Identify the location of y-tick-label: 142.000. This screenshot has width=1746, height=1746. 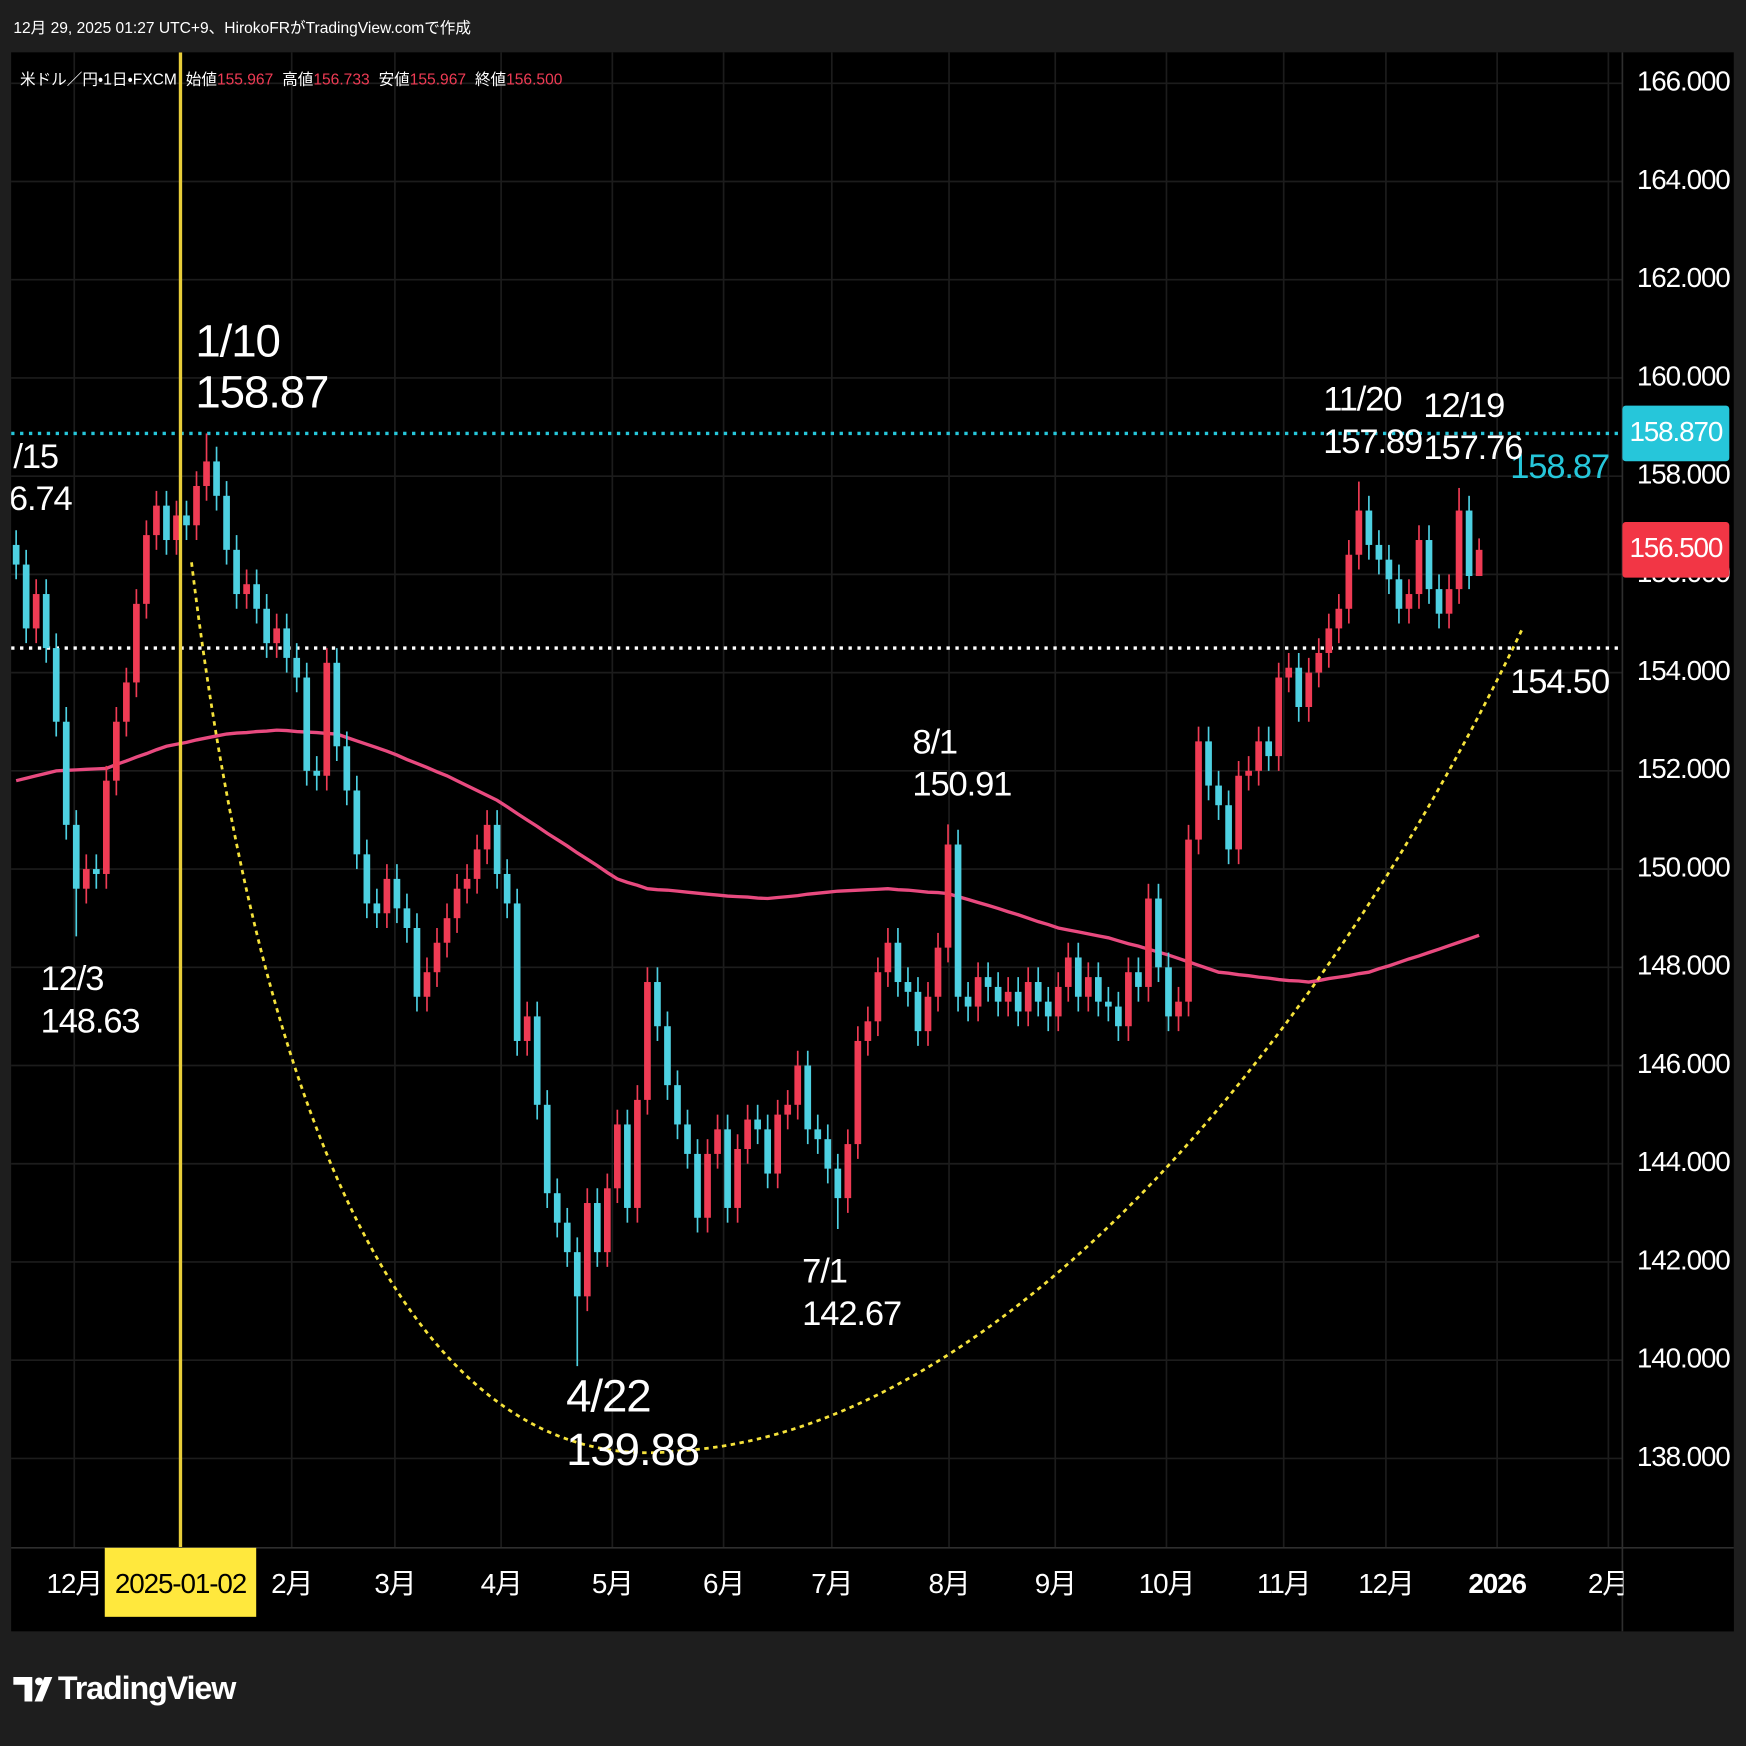
(1683, 1259).